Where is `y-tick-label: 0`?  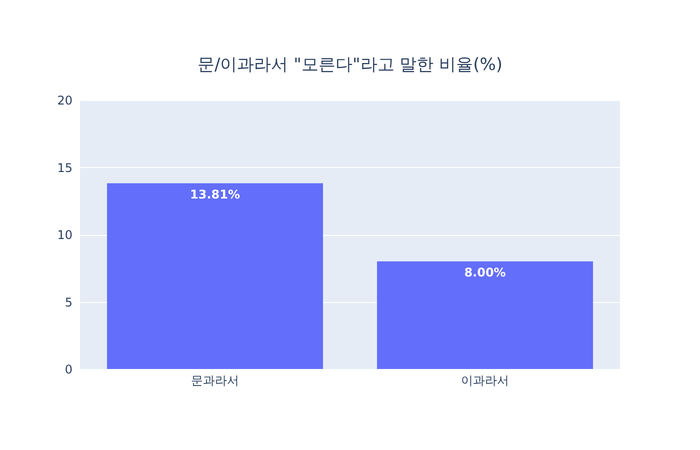 y-tick-label: 0 is located at coordinates (68, 369).